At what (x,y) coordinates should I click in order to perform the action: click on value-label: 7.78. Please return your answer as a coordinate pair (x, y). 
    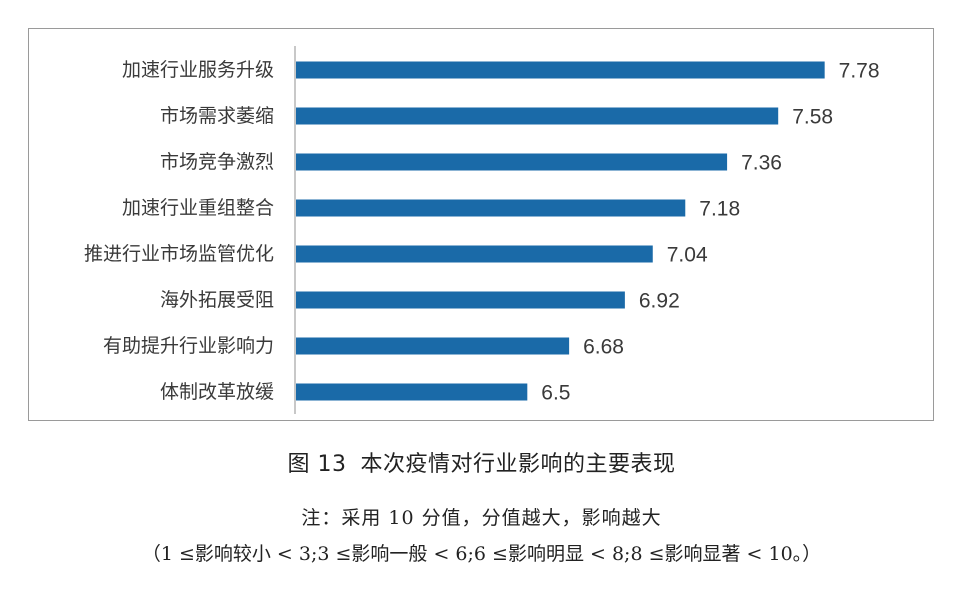
    Looking at the image, I should click on (859, 71).